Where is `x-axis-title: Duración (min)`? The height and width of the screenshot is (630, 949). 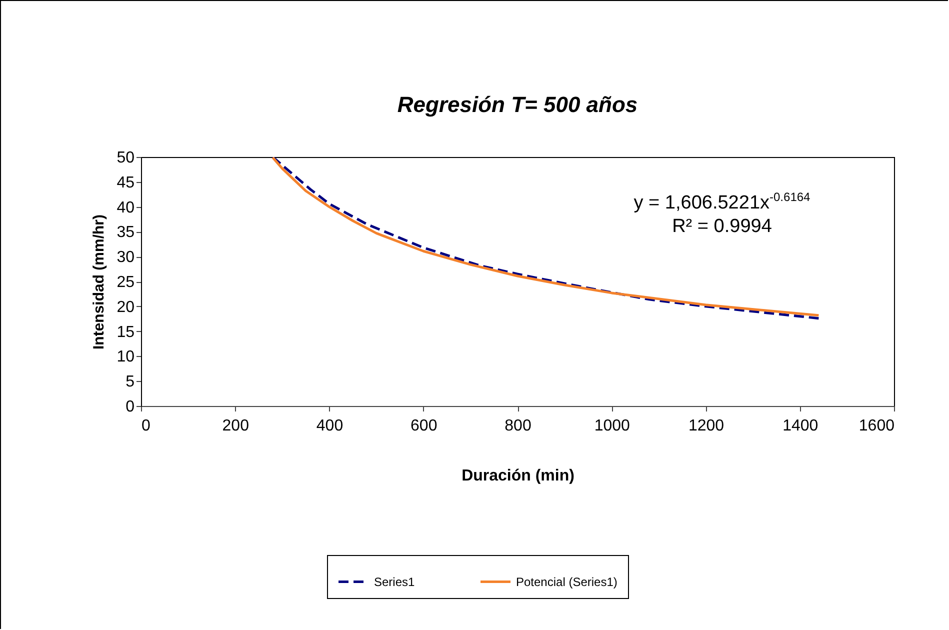
x-axis-title: Duración (min) is located at coordinates (518, 476).